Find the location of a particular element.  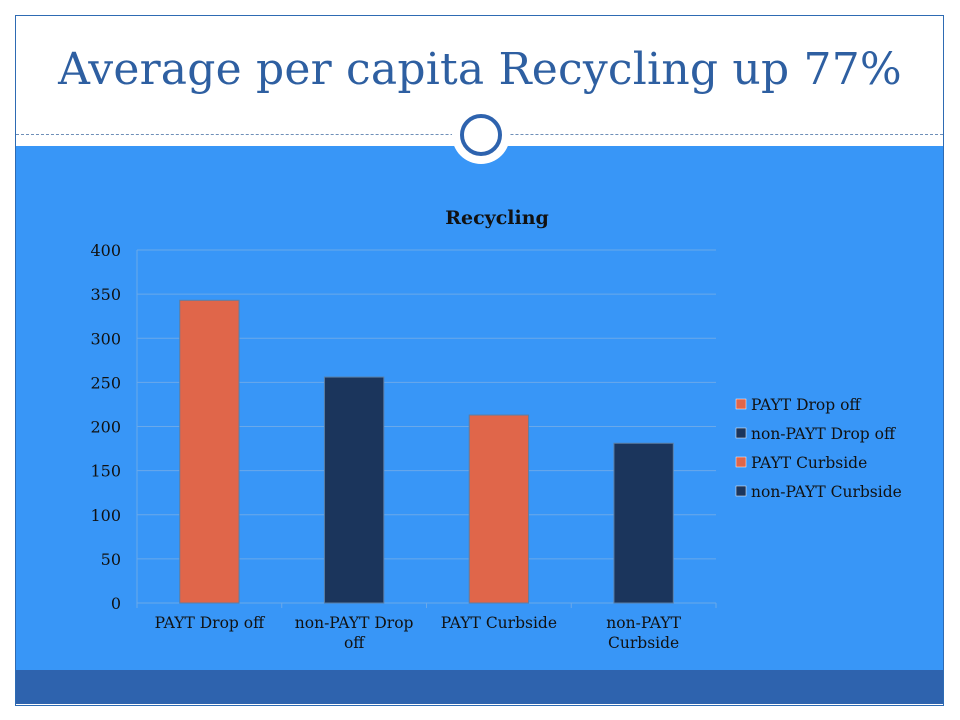

legend-label: PAYT Drop off is located at coordinates (806, 405).